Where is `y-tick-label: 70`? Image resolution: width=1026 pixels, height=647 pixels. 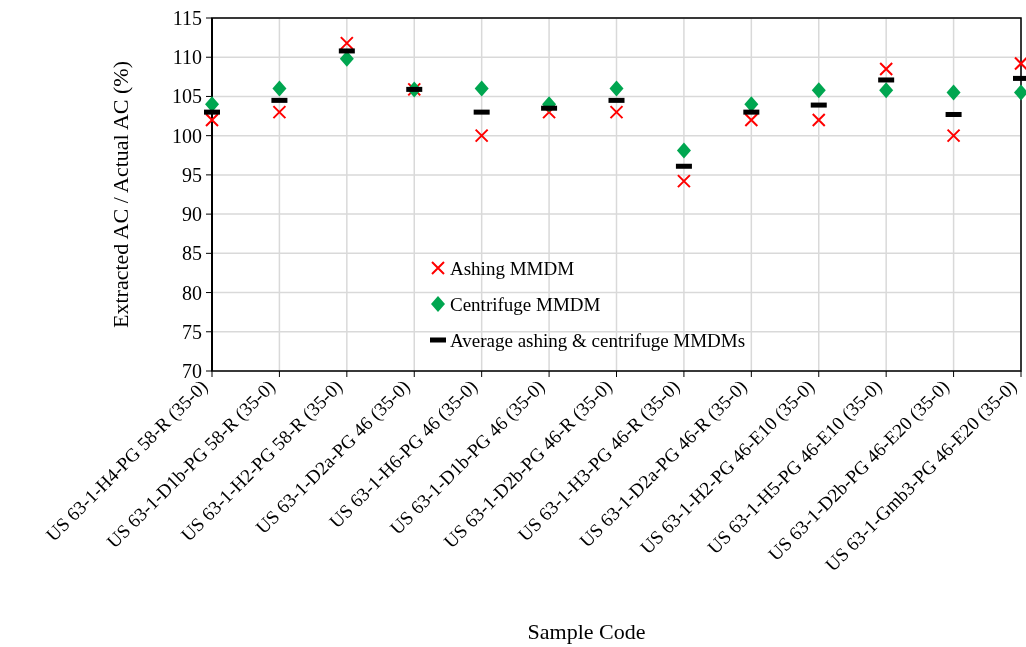 y-tick-label: 70 is located at coordinates (192, 371).